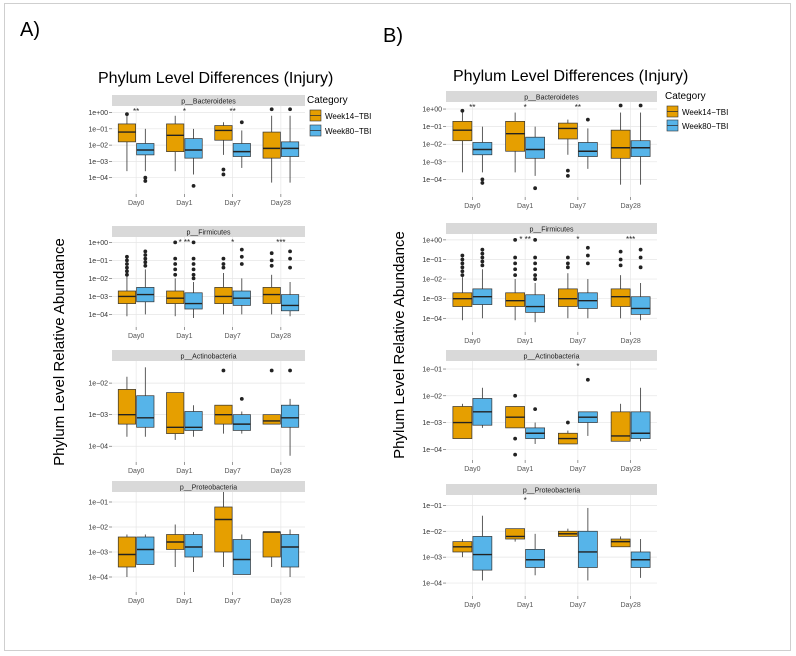  What do you see at coordinates (348, 131) in the screenshot?
I see `legend-label-week80: Week80−TBI` at bounding box center [348, 131].